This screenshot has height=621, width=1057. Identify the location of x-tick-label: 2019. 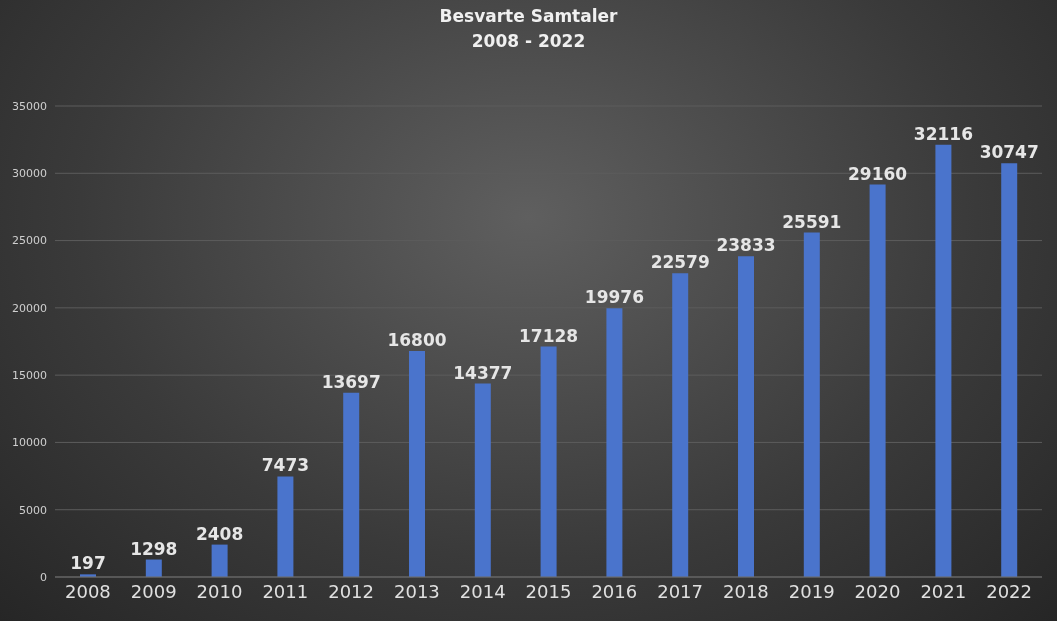
(811, 591).